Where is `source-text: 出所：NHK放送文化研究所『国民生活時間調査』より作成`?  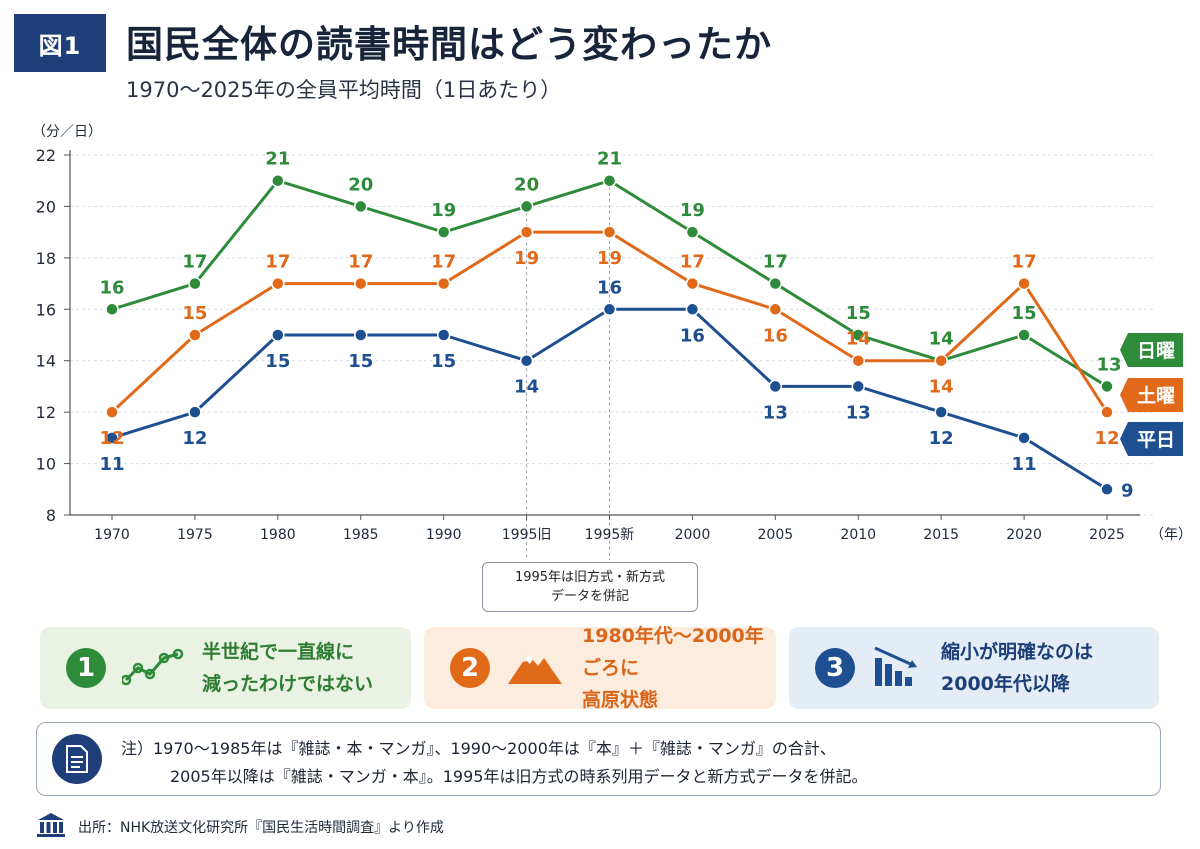
source-text: 出所：NHK放送文化研究所『国民生活時間調査』より作成 is located at coordinates (261, 828).